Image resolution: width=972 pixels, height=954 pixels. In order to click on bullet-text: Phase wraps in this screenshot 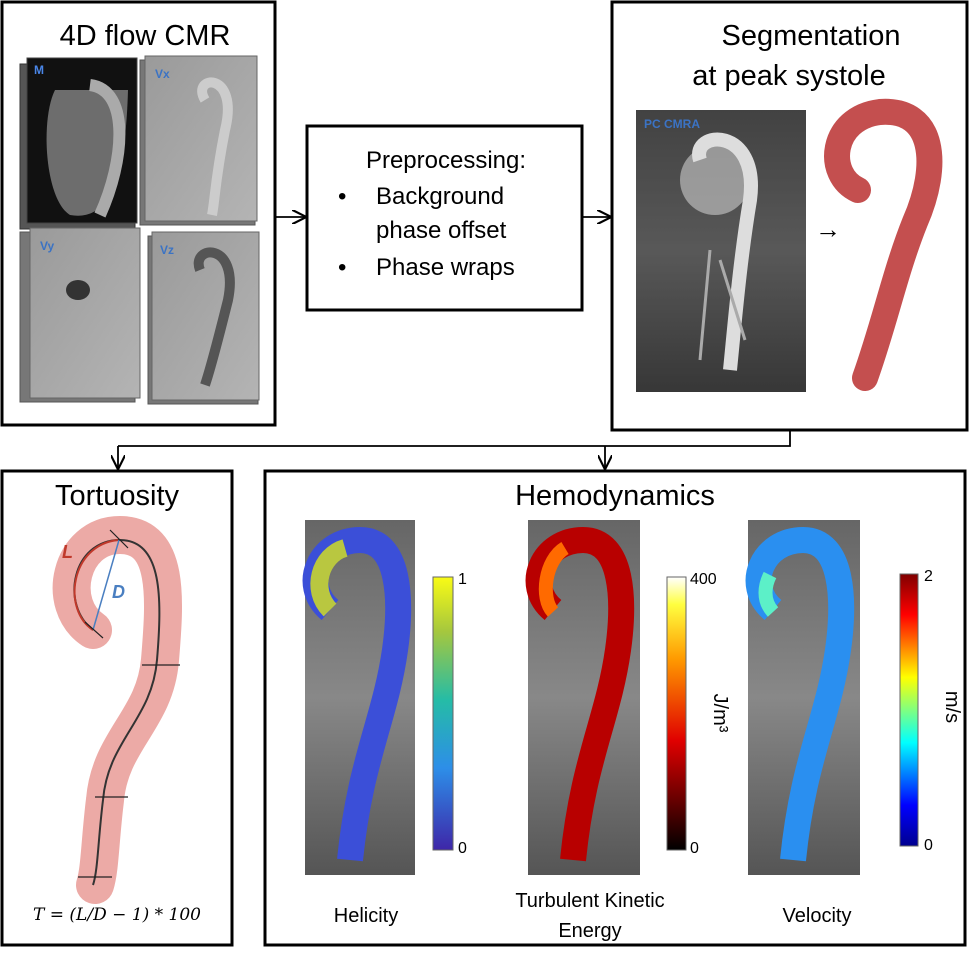, I will do `click(445, 267)`.